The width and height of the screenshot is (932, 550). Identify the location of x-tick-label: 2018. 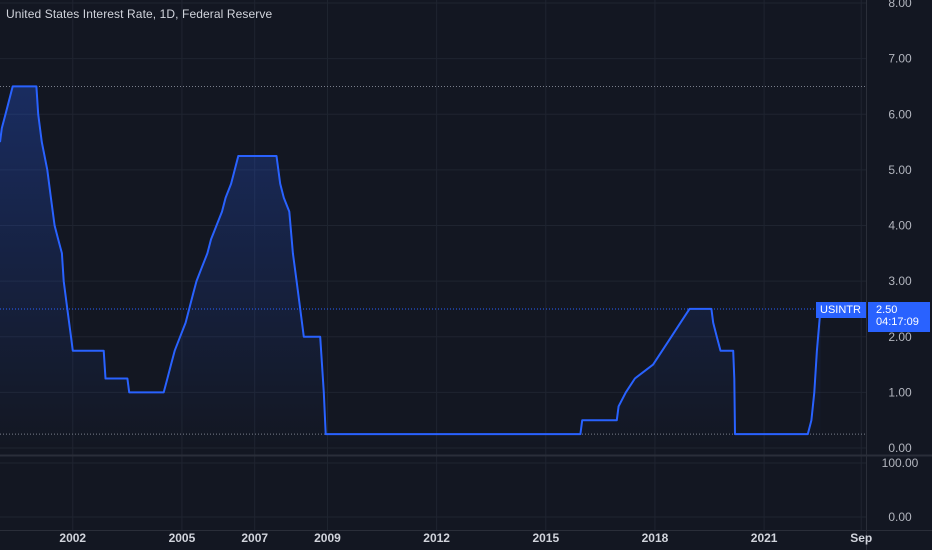
(655, 538).